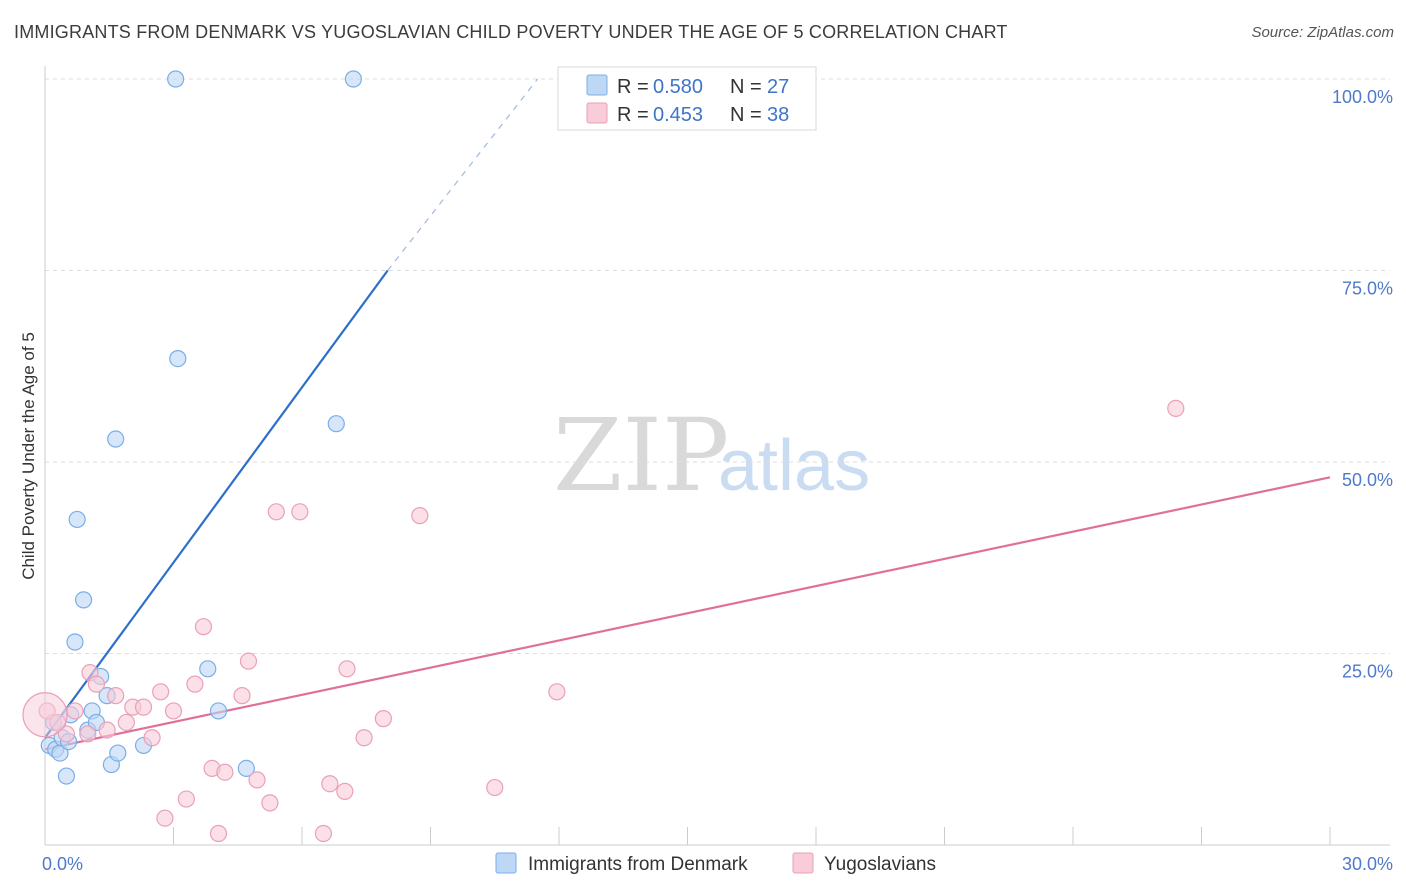 The width and height of the screenshot is (1406, 892). What do you see at coordinates (633, 87) in the screenshot?
I see `legend-r-label-denmark: R =` at bounding box center [633, 87].